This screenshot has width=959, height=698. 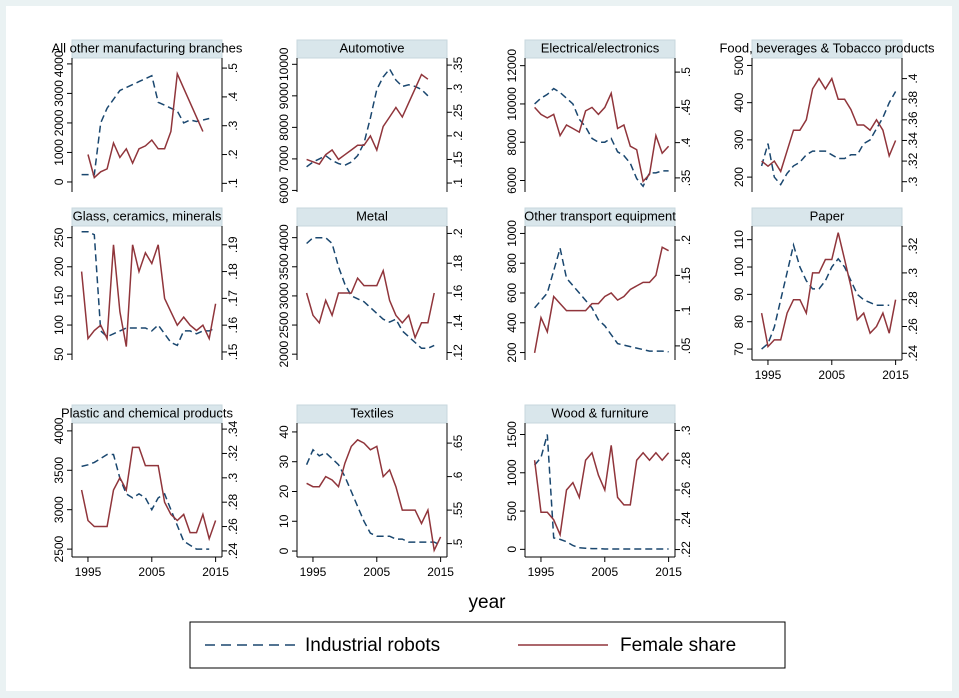 I want to click on y-tick-label: 2500, so click(x=284, y=324).